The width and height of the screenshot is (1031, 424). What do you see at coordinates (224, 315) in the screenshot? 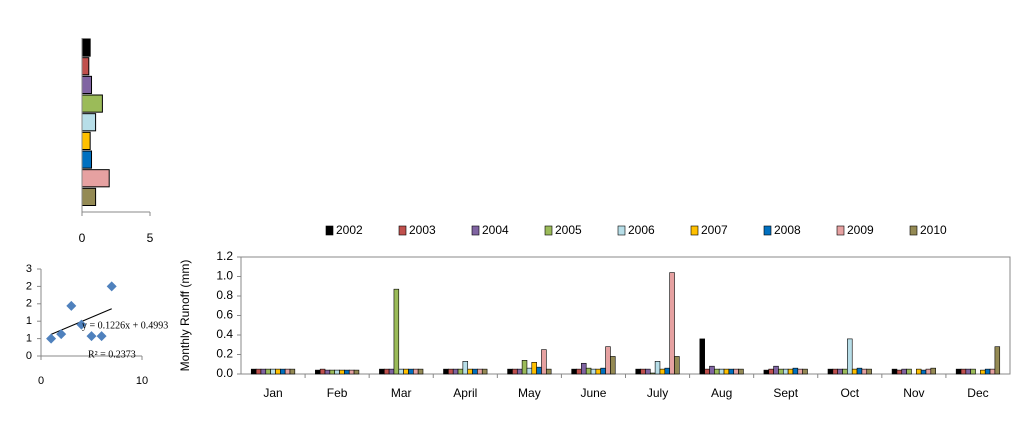
I see `y-tick-label: 0.6` at bounding box center [224, 315].